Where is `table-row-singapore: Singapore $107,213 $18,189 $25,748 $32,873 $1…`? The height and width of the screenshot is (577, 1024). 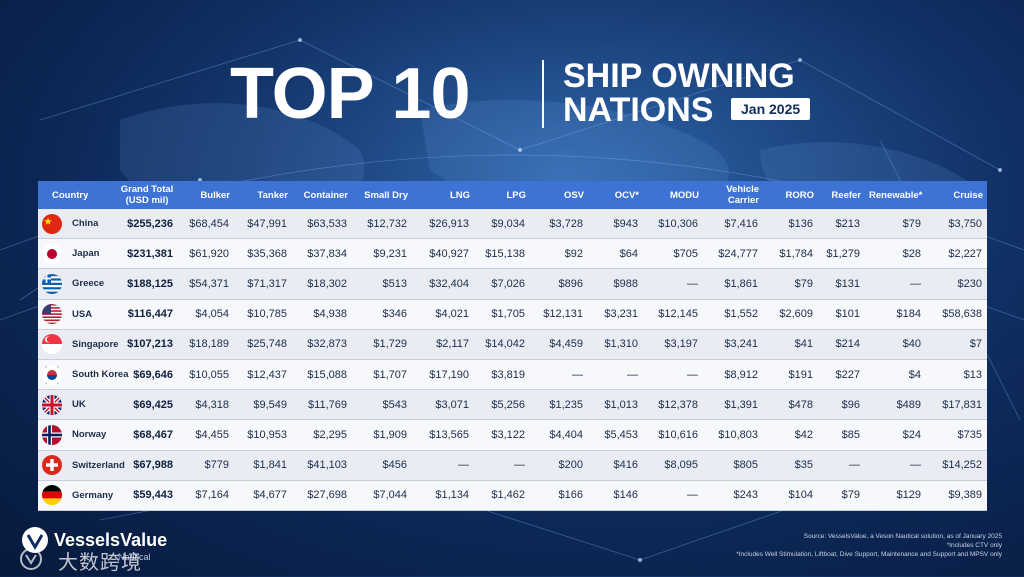
table-row-singapore: Singapore $107,213 $18,189 $25,748 $32,873 $1… is located at coordinates (512, 344).